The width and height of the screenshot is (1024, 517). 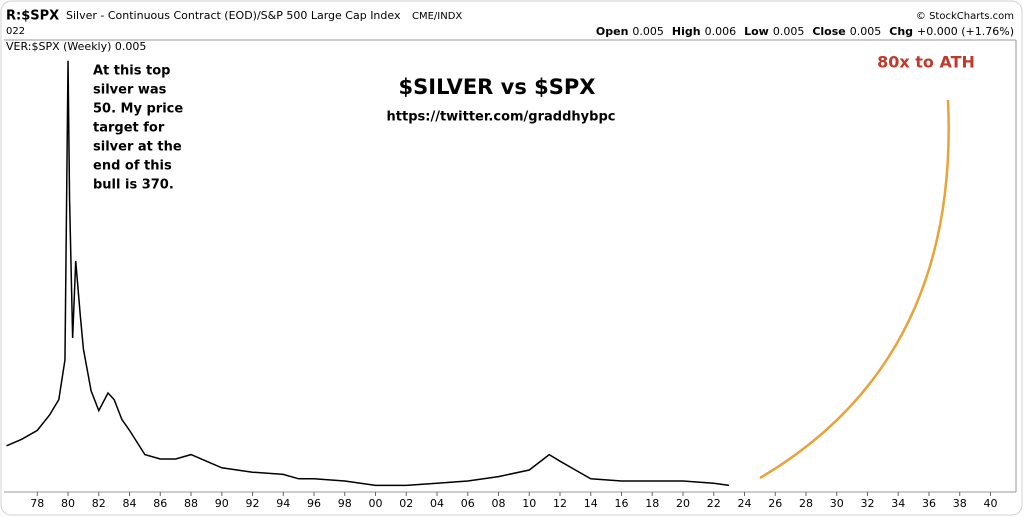 I want to click on x-tick-label: 96, so click(x=314, y=503).